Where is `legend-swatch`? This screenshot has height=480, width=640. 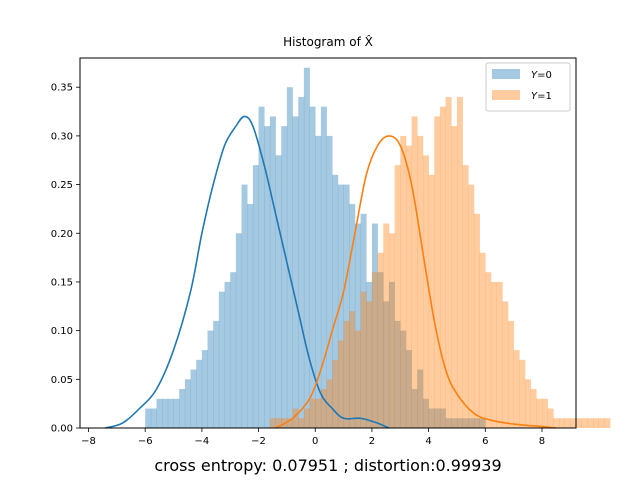 legend-swatch is located at coordinates (506, 95).